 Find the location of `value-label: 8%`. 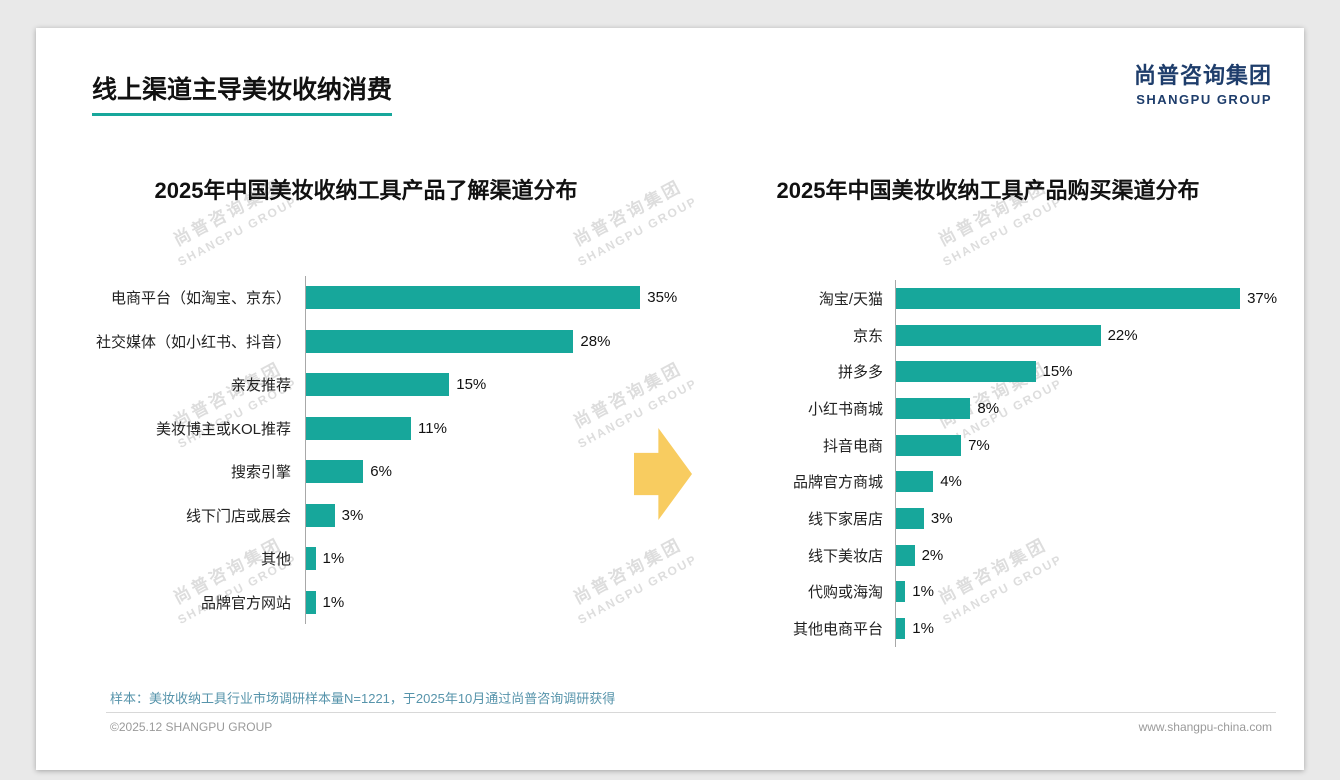

value-label: 8% is located at coordinates (988, 408).